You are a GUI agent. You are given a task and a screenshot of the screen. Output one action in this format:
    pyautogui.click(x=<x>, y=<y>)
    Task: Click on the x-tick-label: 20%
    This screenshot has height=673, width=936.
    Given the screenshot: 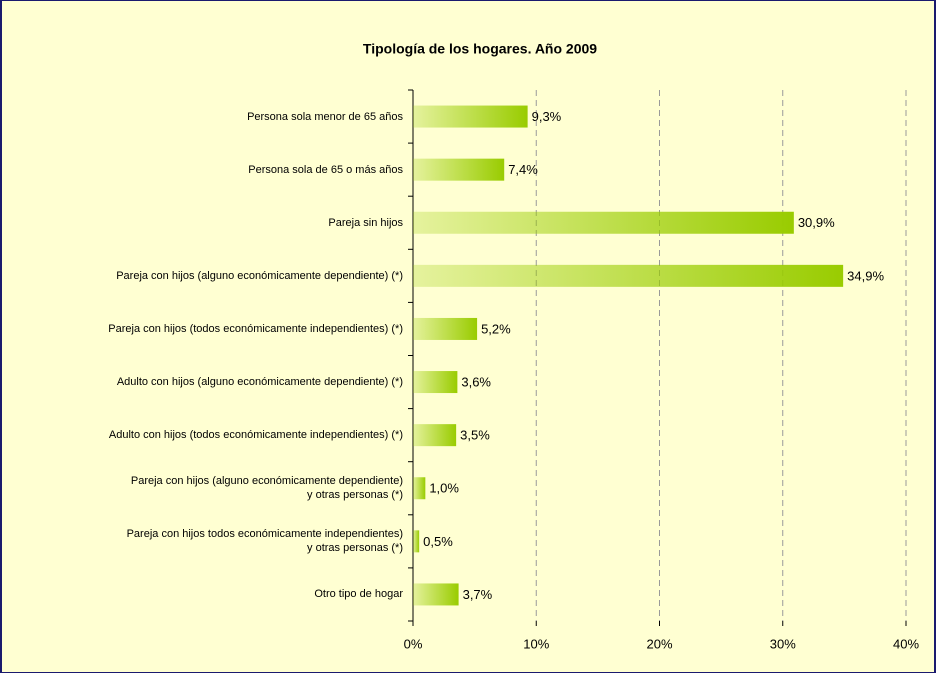 What is the action you would take?
    pyautogui.click(x=659, y=643)
    